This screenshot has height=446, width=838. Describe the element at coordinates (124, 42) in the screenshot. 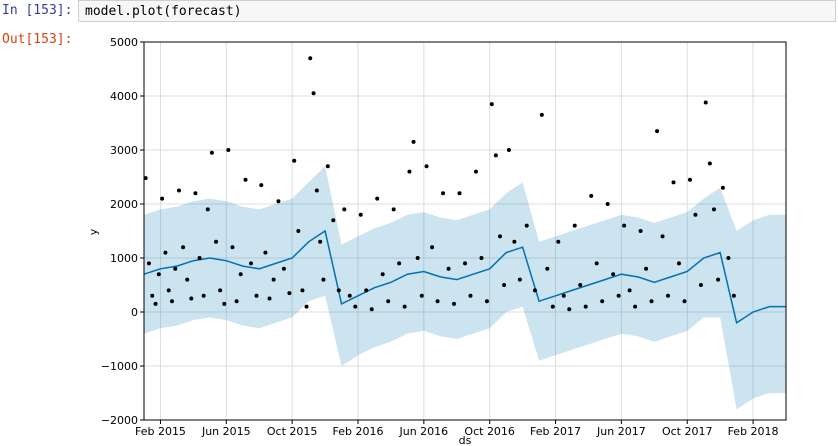

I see `y-tick-label: 5000` at that location.